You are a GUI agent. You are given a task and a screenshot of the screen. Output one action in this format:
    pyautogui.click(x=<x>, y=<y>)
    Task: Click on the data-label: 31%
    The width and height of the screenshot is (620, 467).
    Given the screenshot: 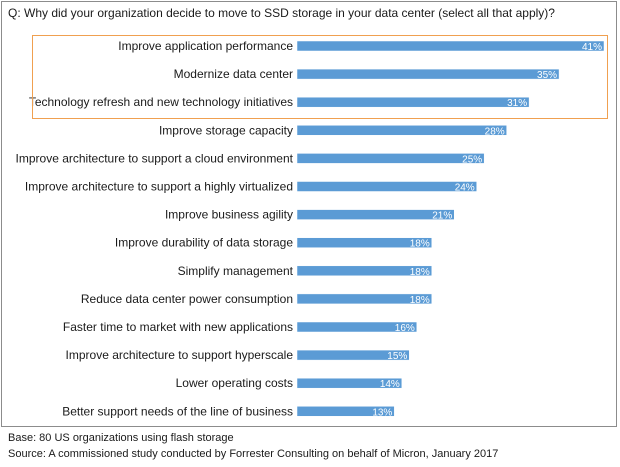 What is the action you would take?
    pyautogui.click(x=517, y=103)
    